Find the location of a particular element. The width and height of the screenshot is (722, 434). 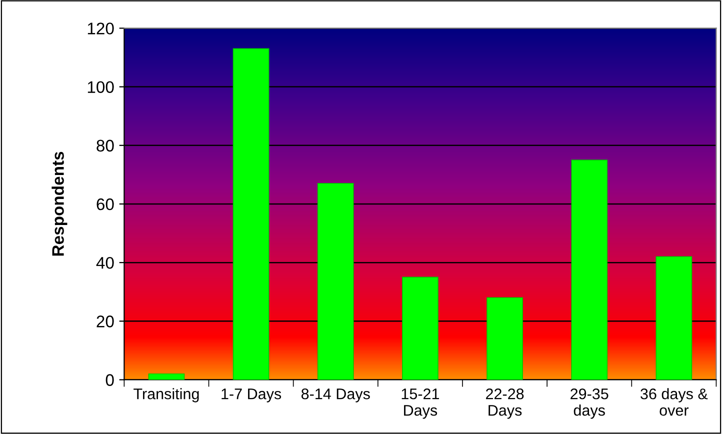

x-tick-label: Transiting is located at coordinates (166, 395).